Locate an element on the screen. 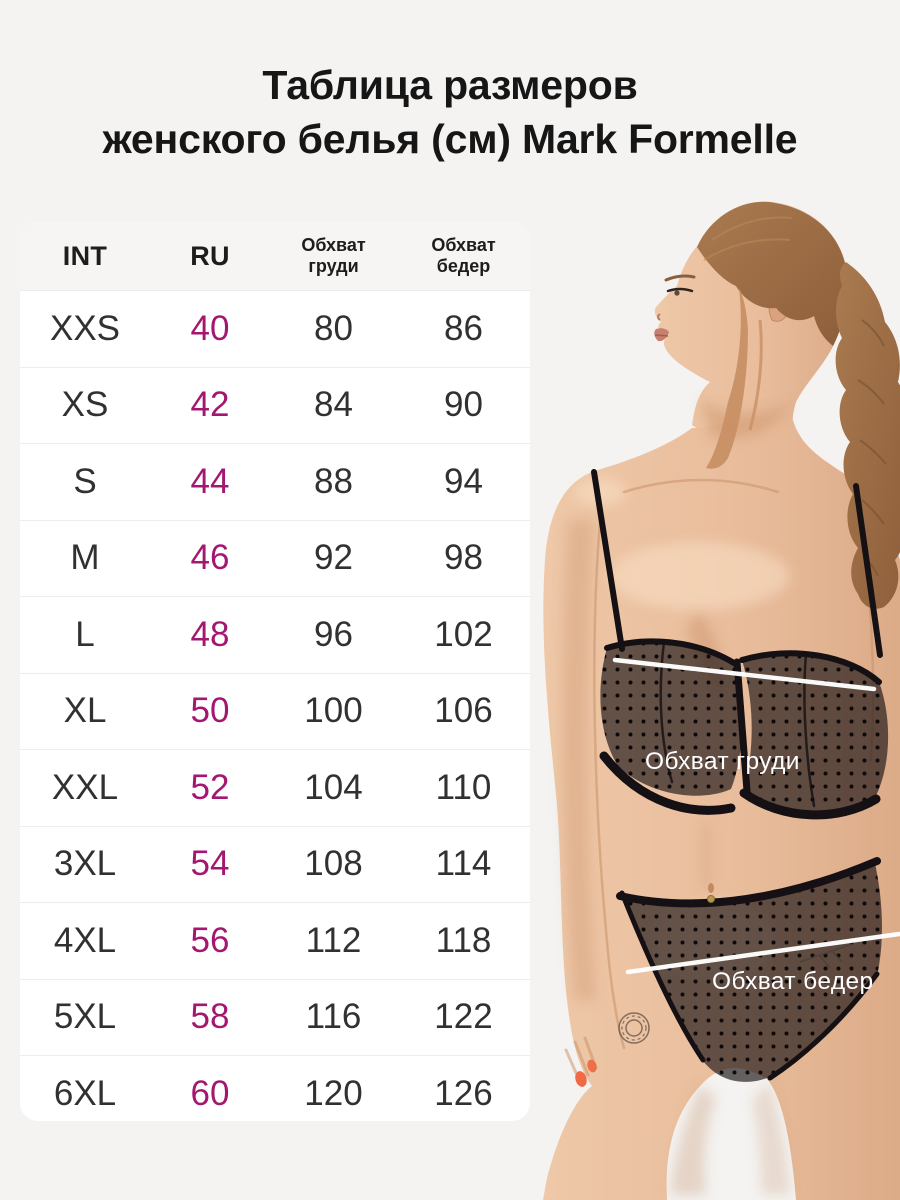 This screenshot has width=900, height=1200. cell-hips: 94 is located at coordinates (463, 481).